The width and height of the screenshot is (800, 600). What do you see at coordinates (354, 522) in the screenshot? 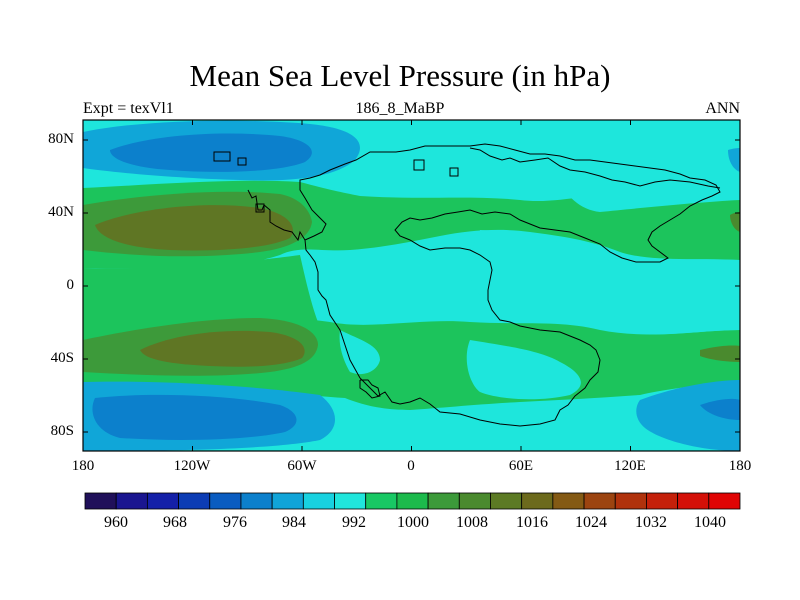
I see `colorbar-label: 992` at bounding box center [354, 522].